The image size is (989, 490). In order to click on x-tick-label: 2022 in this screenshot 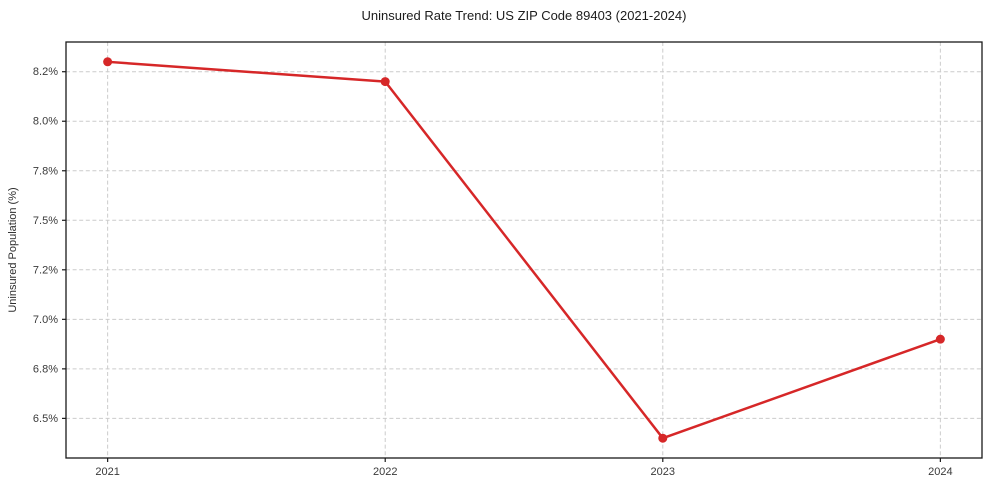, I will do `click(385, 472)`.